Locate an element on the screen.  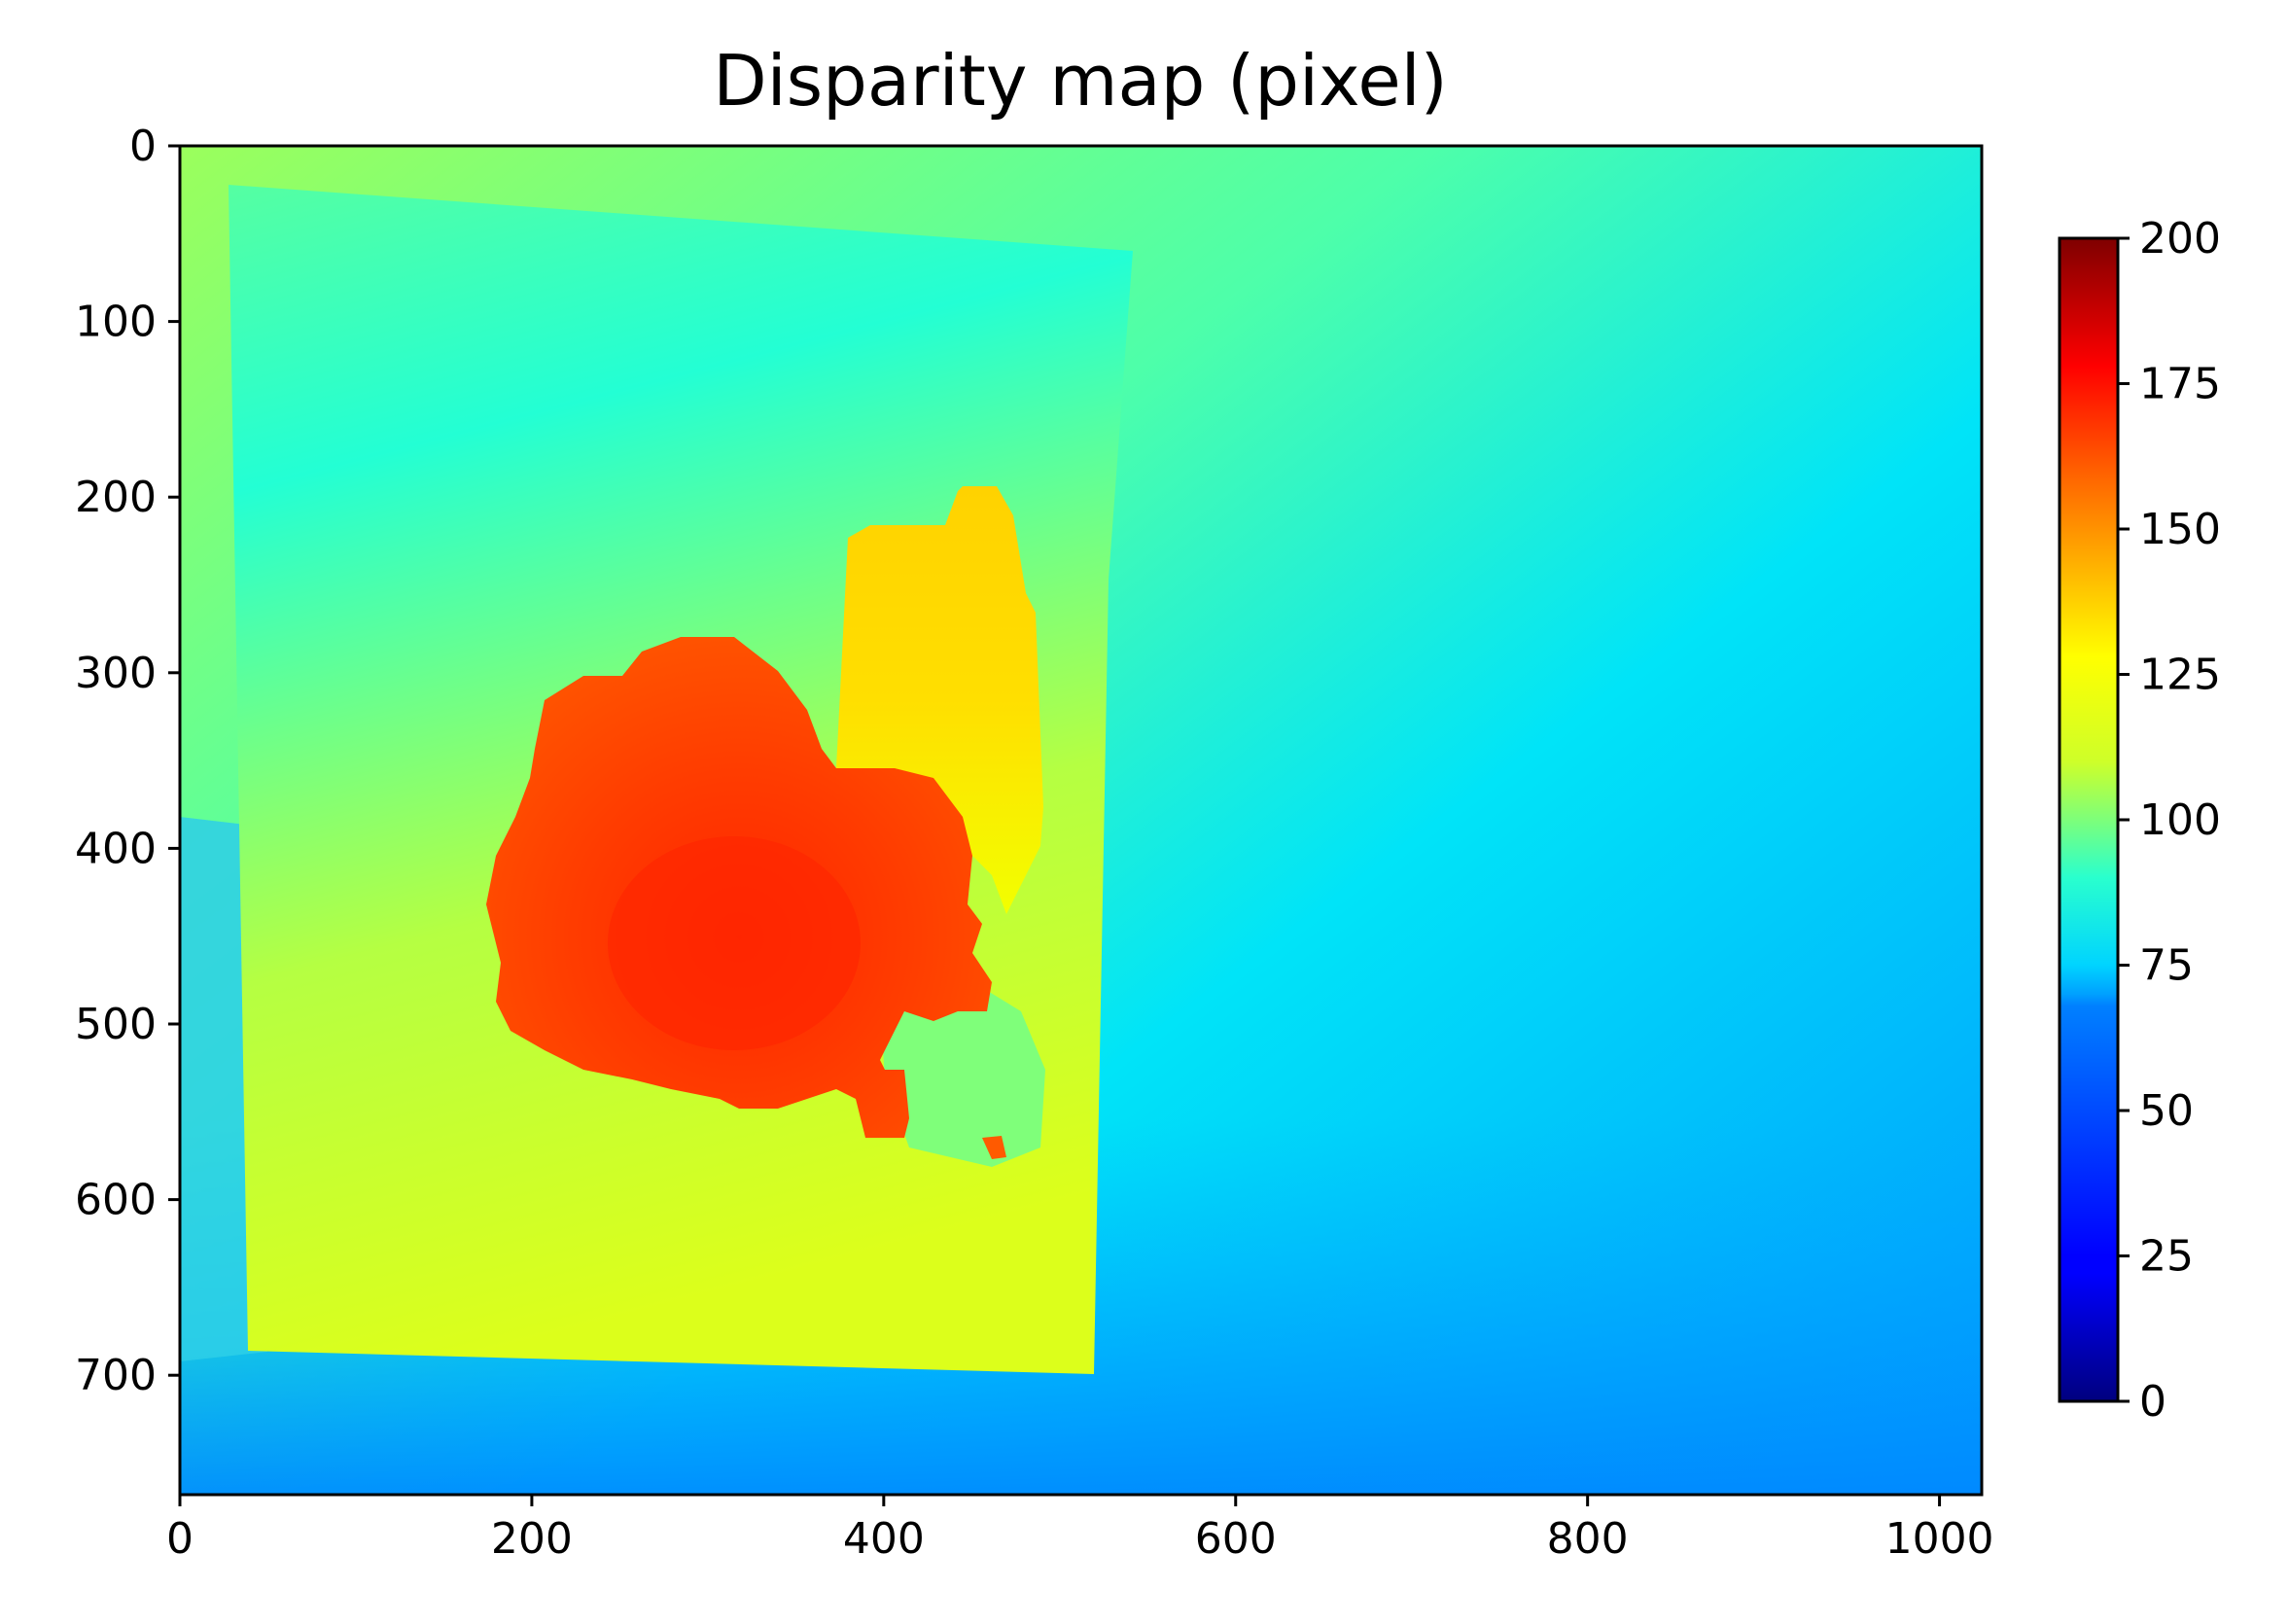
x-tick-label: 200 is located at coordinates (532, 1539).